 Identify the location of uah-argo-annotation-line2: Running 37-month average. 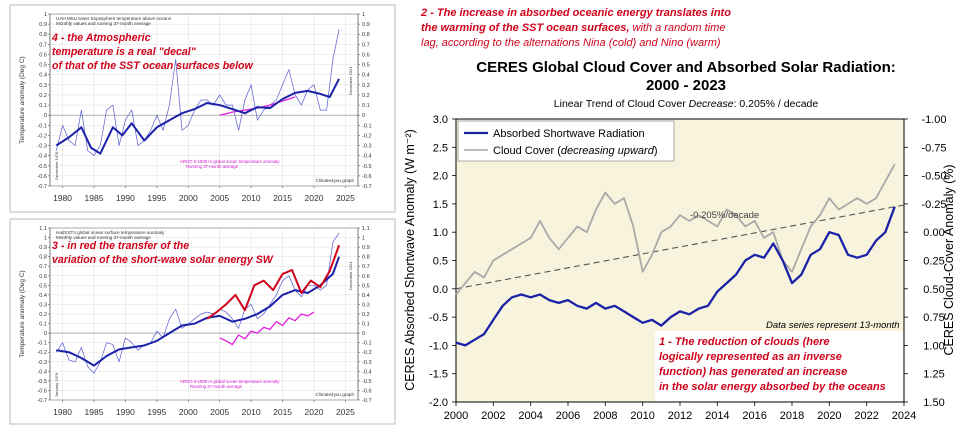
(212, 166).